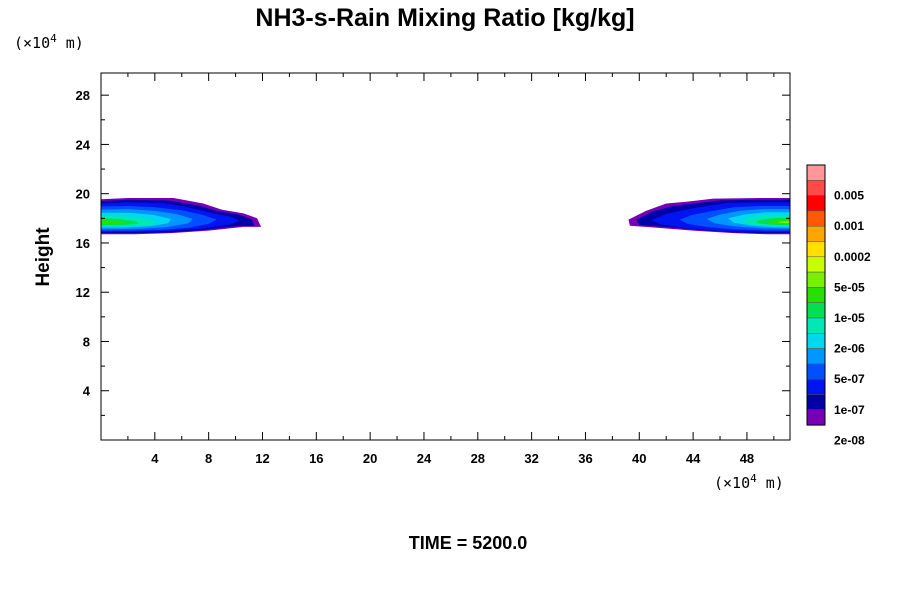 The image size is (900, 600). Describe the element at coordinates (468, 543) in the screenshot. I see `time-label: TIME = 5200.0` at that location.